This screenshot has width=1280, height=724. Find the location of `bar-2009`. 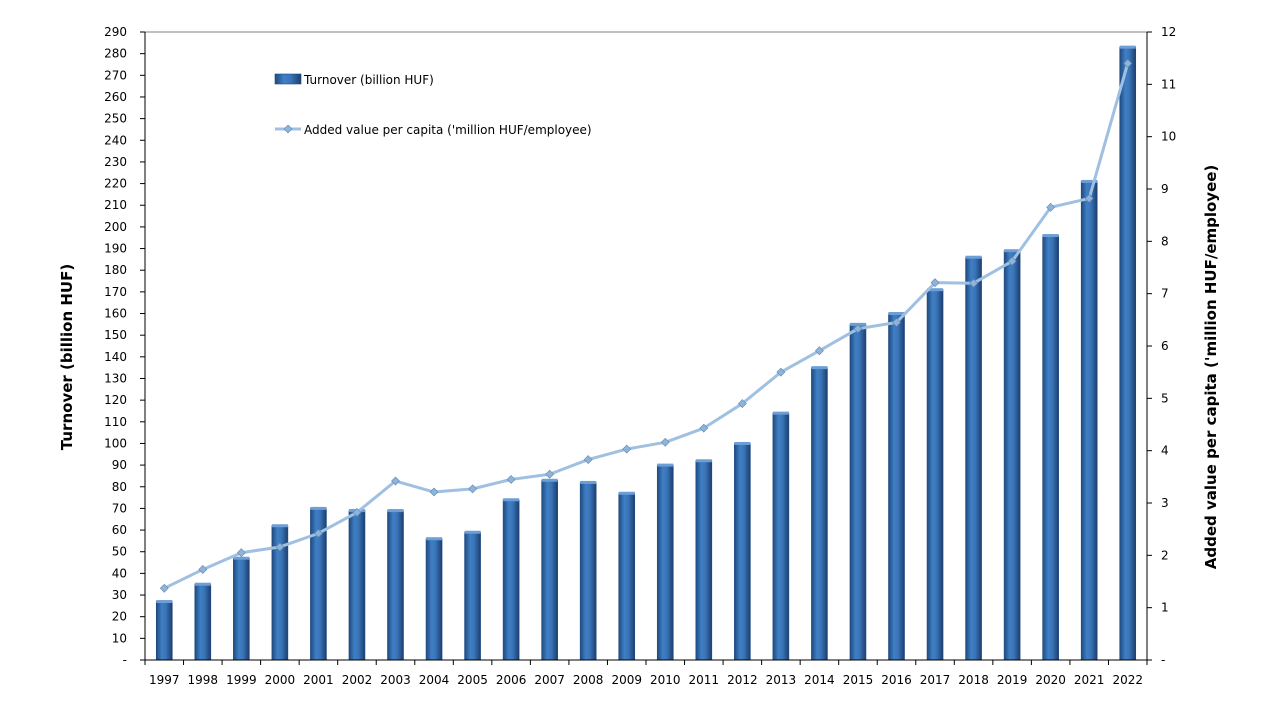

bar-2009 is located at coordinates (627, 576).